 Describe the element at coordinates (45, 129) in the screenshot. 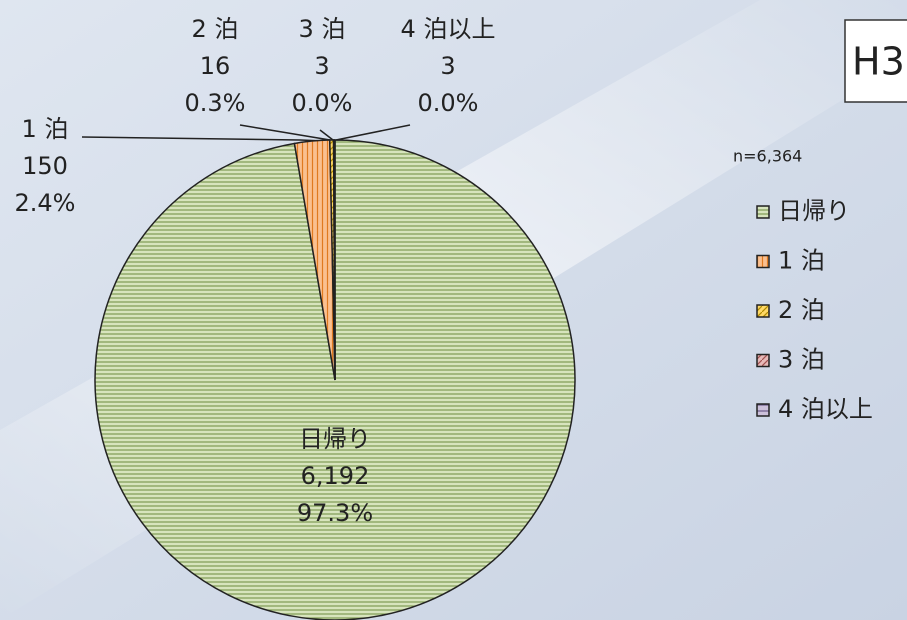

I see `slice-label: 1 泊` at that location.